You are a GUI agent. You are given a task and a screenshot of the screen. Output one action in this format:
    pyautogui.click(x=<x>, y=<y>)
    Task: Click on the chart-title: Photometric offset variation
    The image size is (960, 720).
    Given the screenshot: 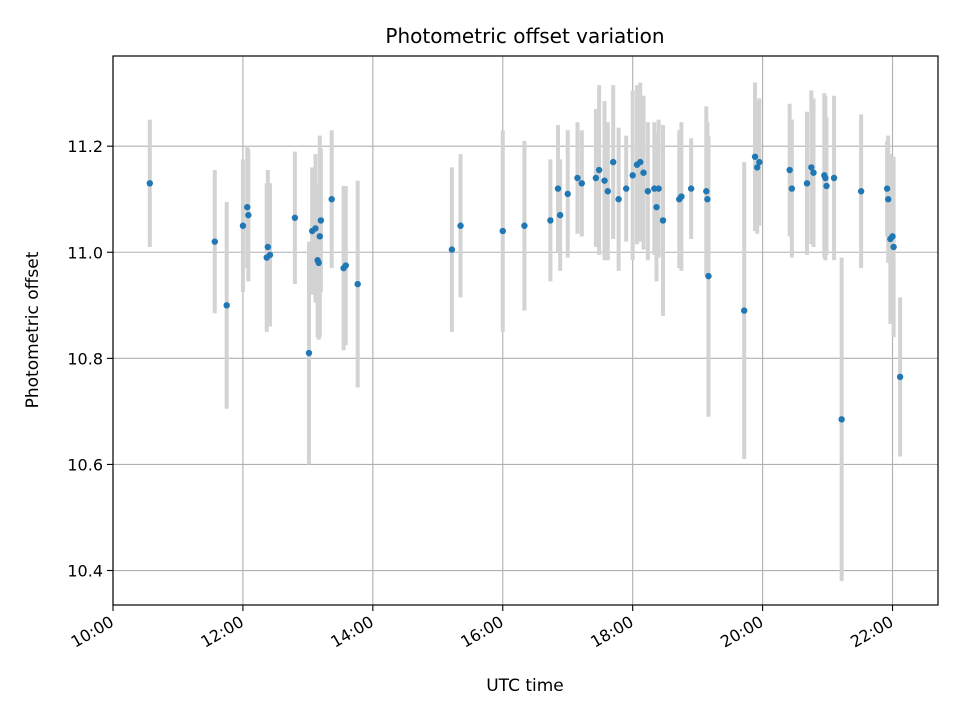 What is the action you would take?
    pyautogui.click(x=524, y=36)
    